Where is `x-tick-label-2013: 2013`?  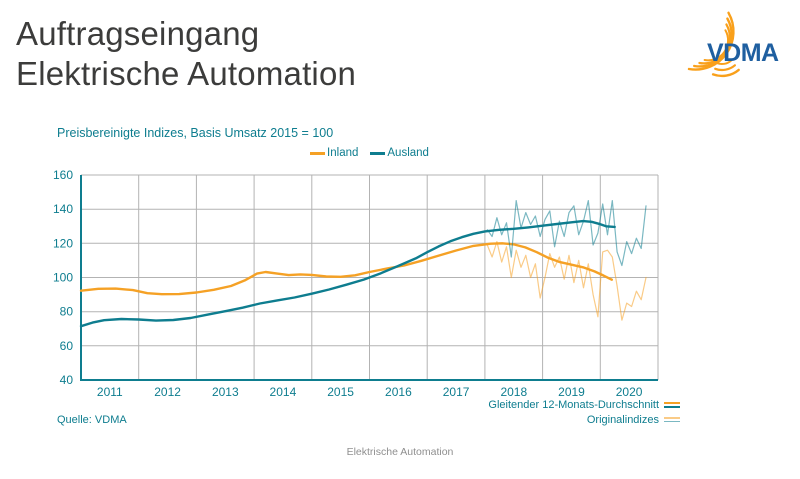
x-tick-label-2013: 2013 is located at coordinates (225, 392).